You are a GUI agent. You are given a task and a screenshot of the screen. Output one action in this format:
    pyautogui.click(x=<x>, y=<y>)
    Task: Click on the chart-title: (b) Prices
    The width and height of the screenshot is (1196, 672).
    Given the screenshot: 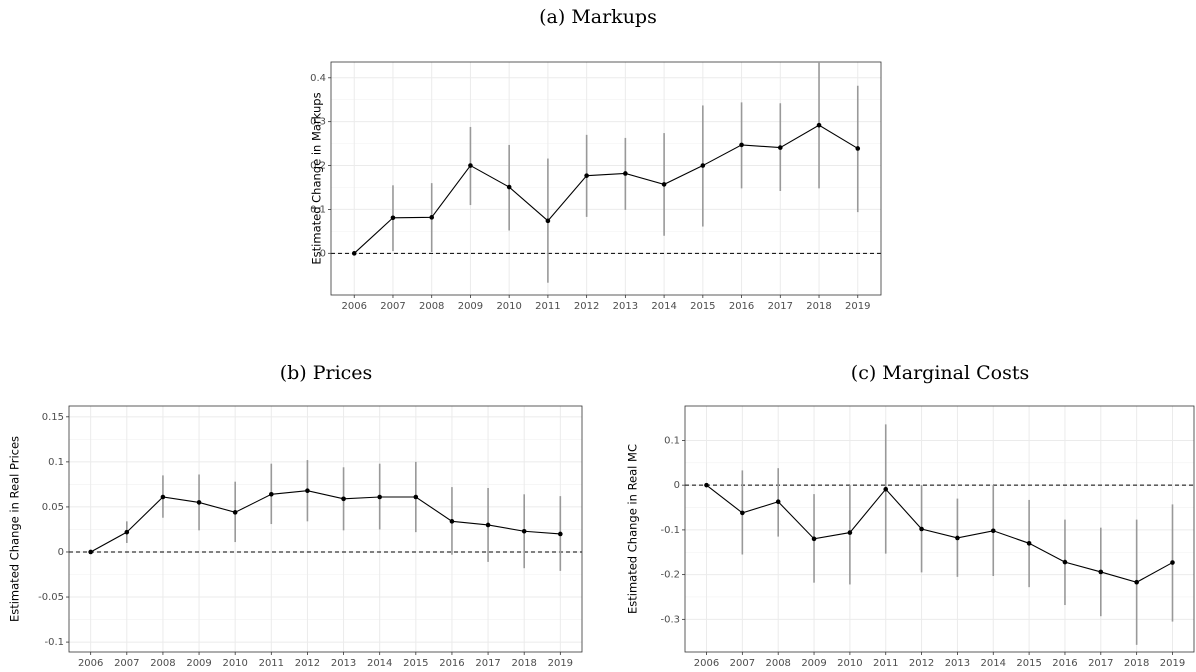 What is the action you would take?
    pyautogui.click(x=326, y=373)
    